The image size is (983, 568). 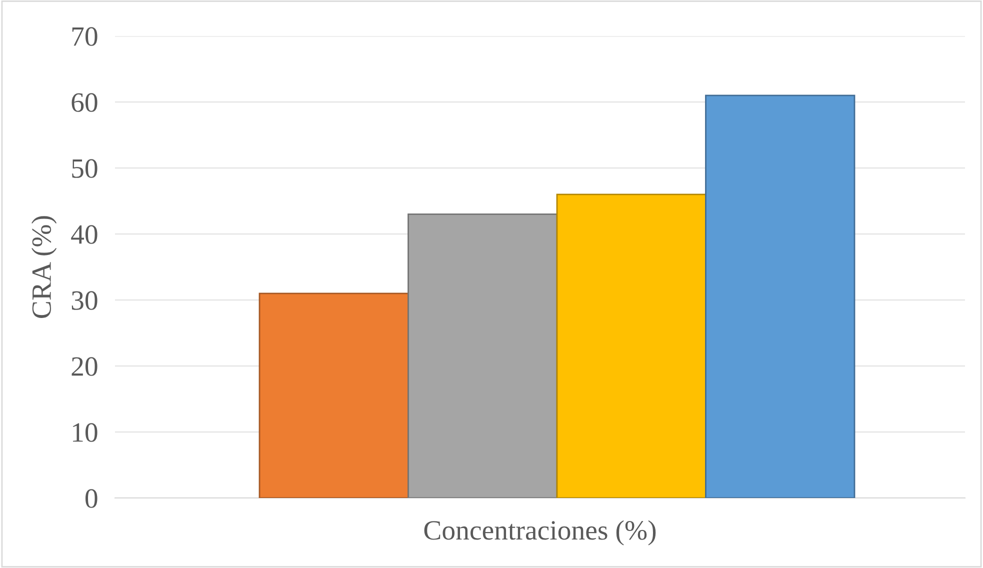 What do you see at coordinates (85, 102) in the screenshot?
I see `y-tick-label: 60` at bounding box center [85, 102].